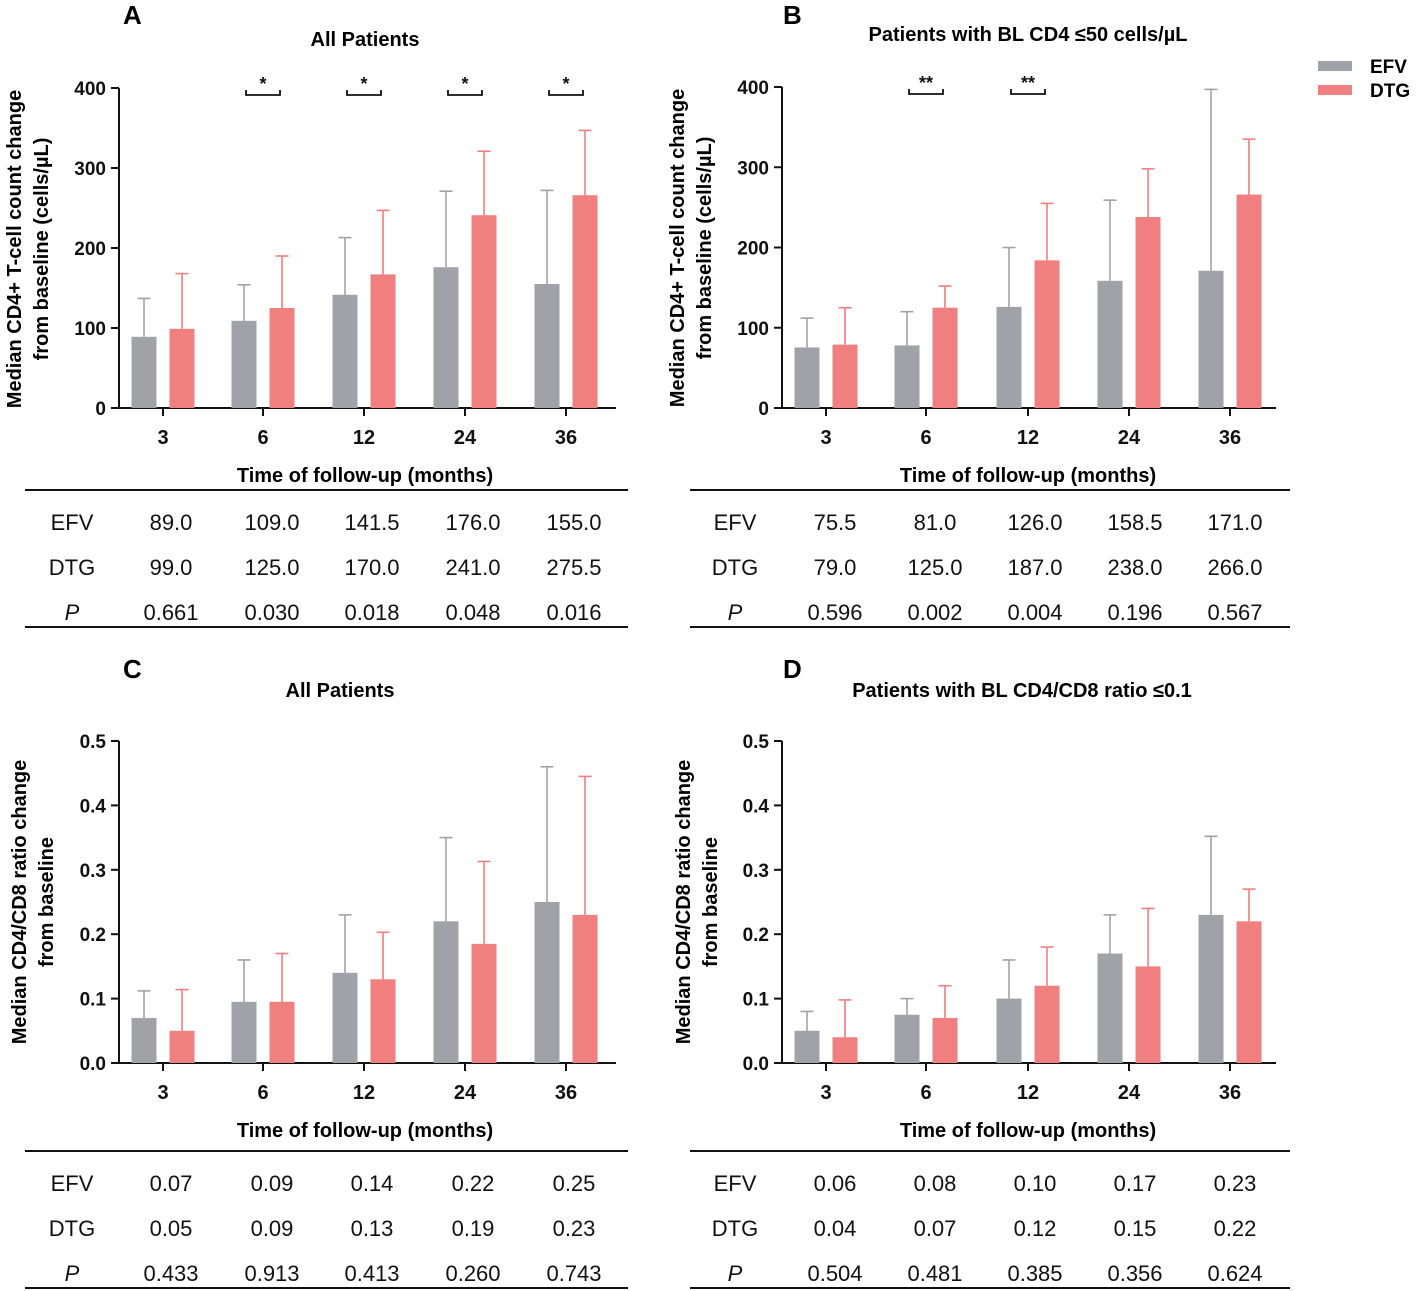 This screenshot has height=1291, width=1417. Describe the element at coordinates (756, 871) in the screenshot. I see `panel-d-y-tick-label: 0.3` at that location.